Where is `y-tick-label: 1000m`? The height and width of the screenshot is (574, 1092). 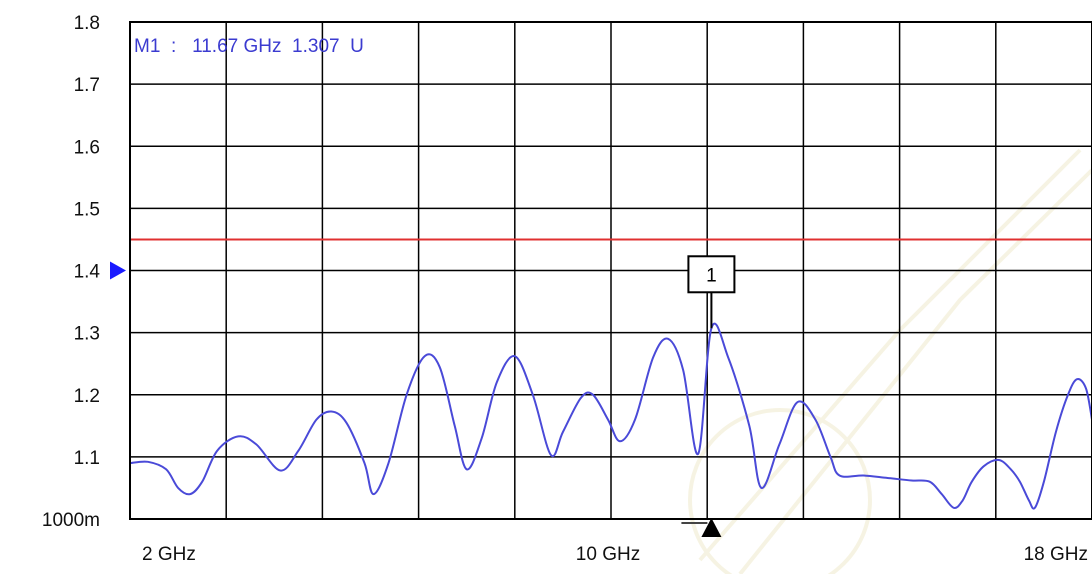 y-tick-label: 1000m is located at coordinates (71, 520).